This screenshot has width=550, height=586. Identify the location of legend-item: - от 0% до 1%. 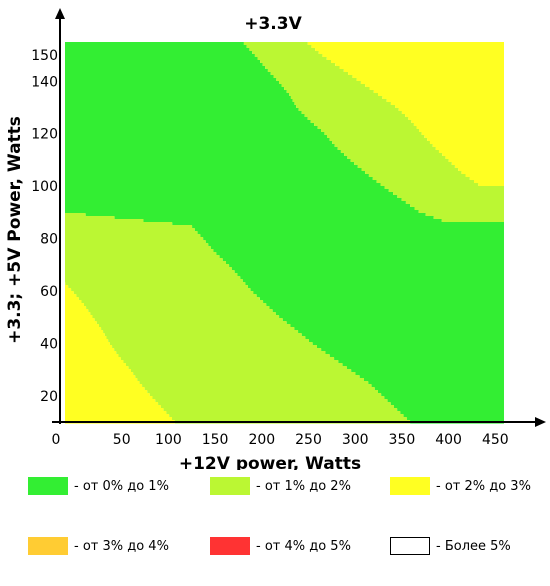
(98, 486).